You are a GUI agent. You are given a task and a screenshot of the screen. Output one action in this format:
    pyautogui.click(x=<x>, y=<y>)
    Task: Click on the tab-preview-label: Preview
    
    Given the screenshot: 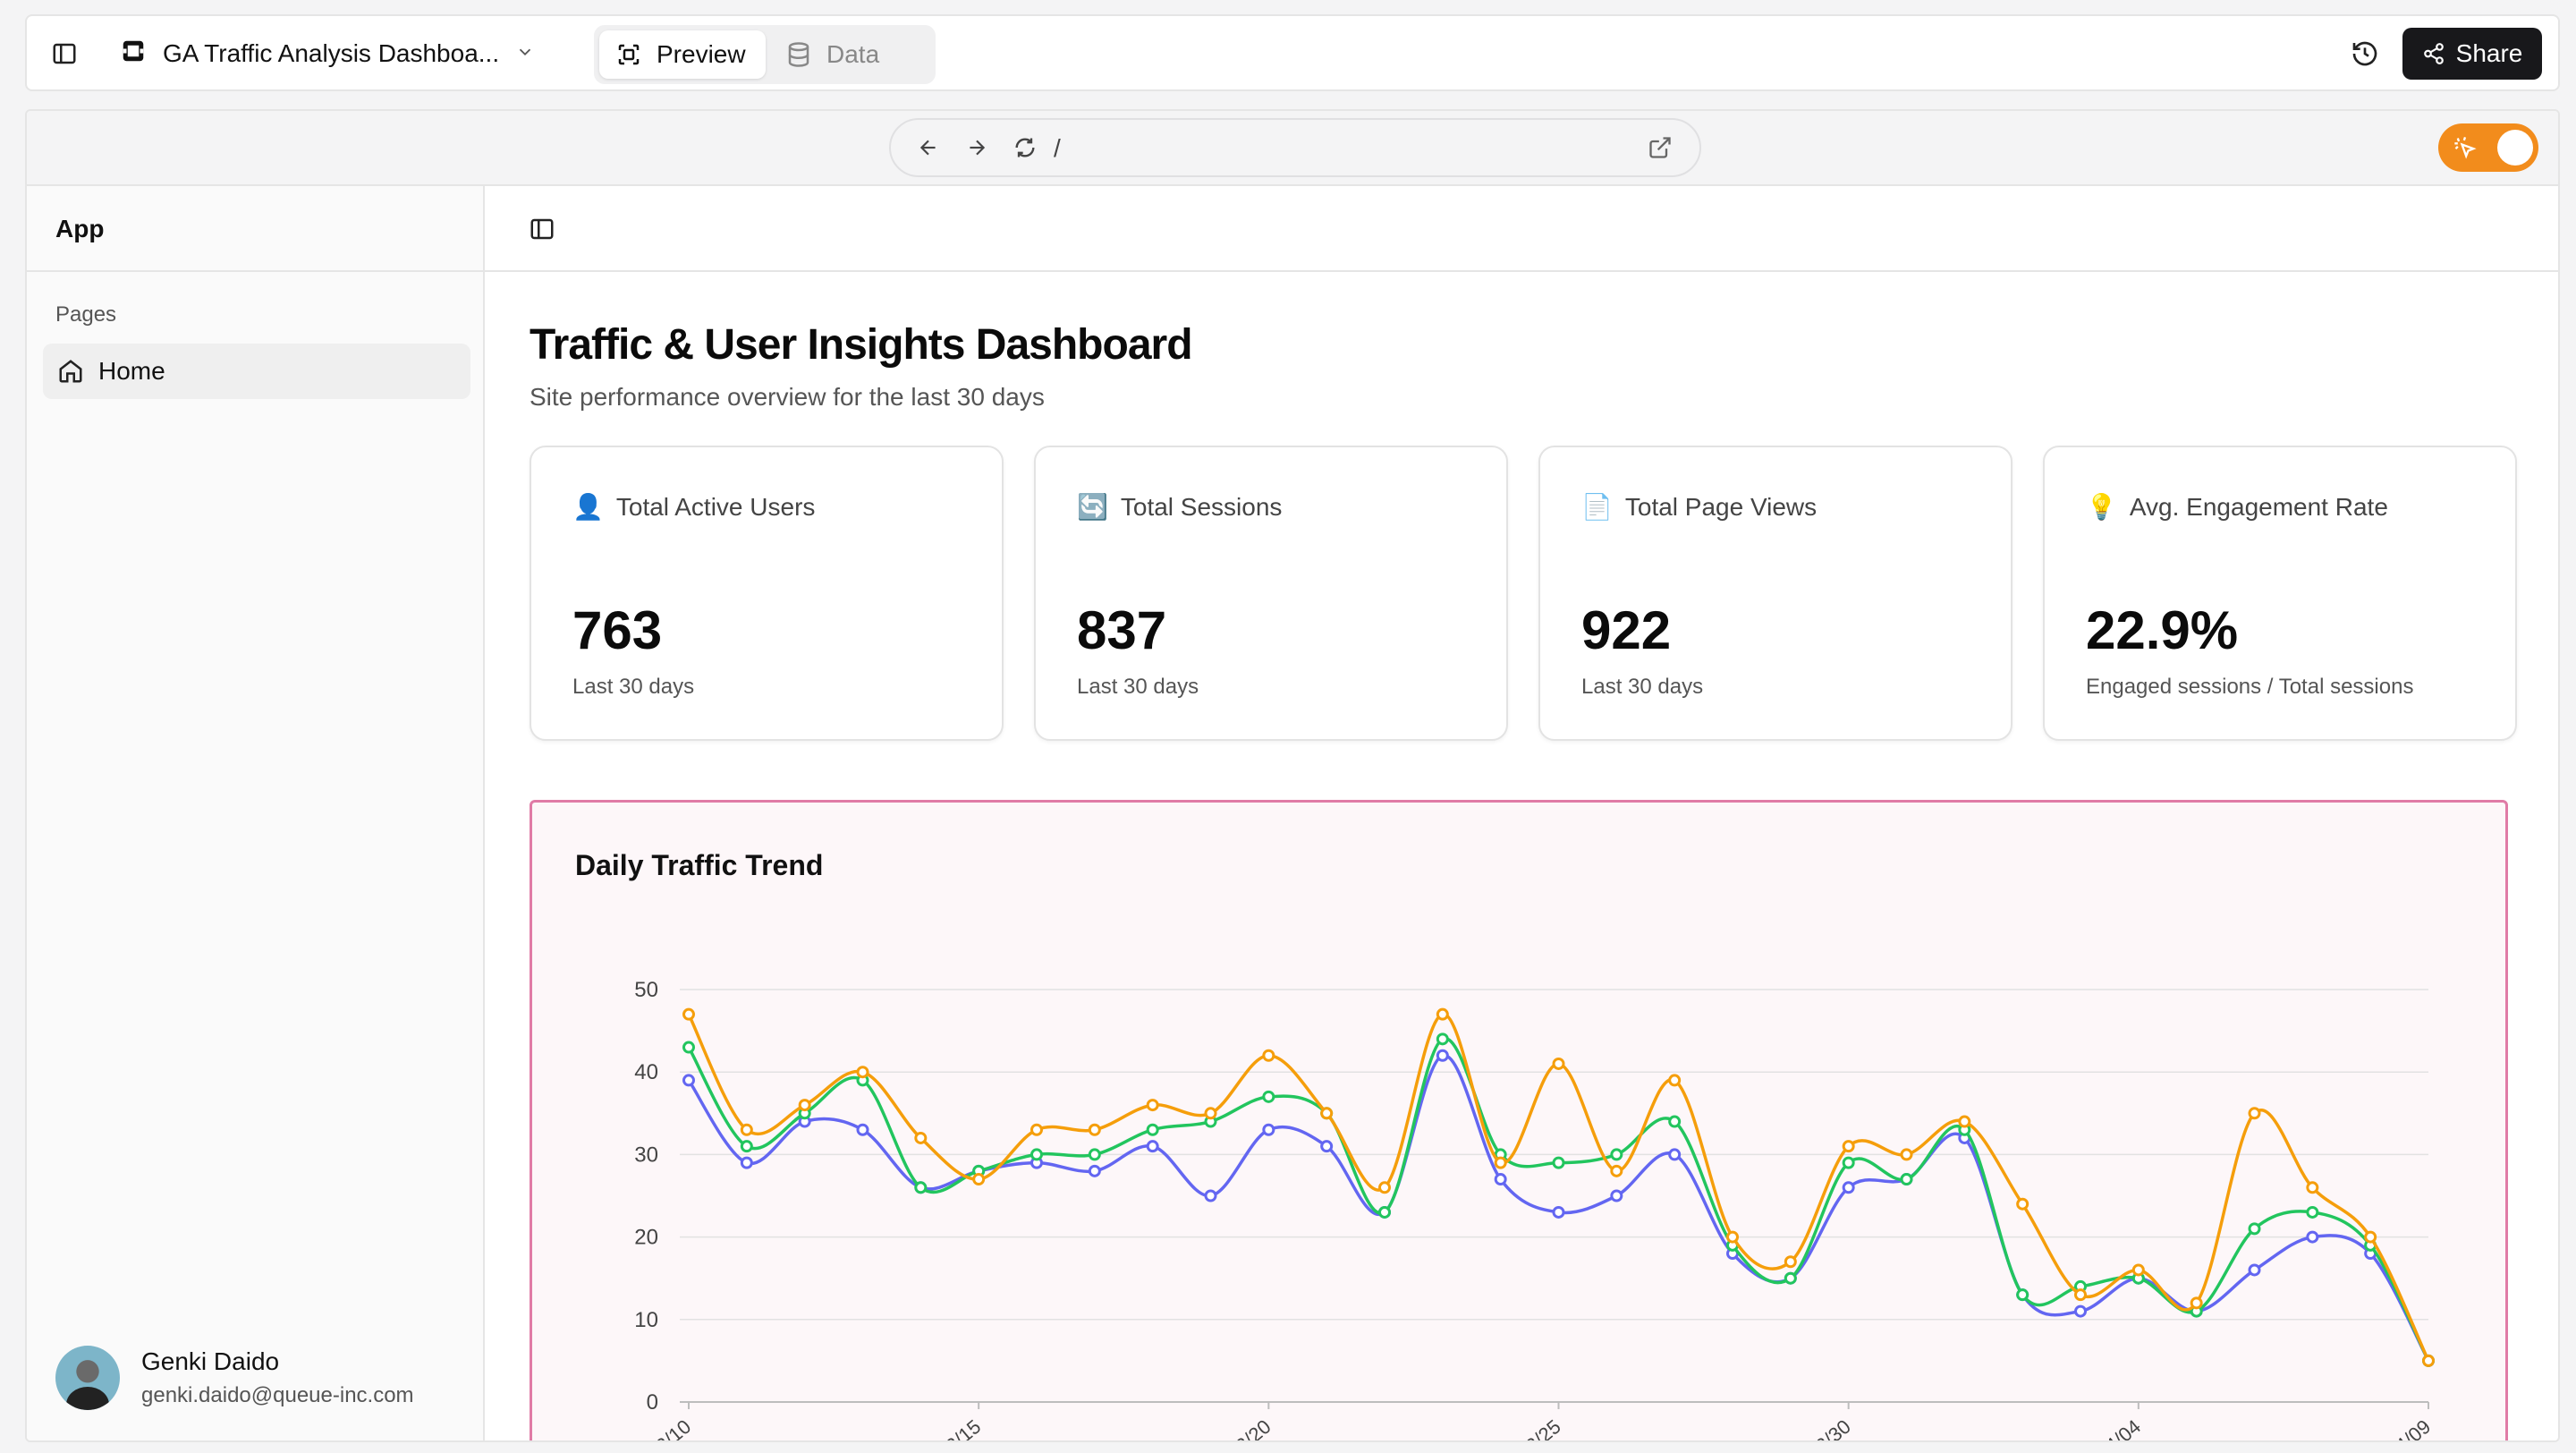 What is the action you would take?
    pyautogui.click(x=701, y=54)
    